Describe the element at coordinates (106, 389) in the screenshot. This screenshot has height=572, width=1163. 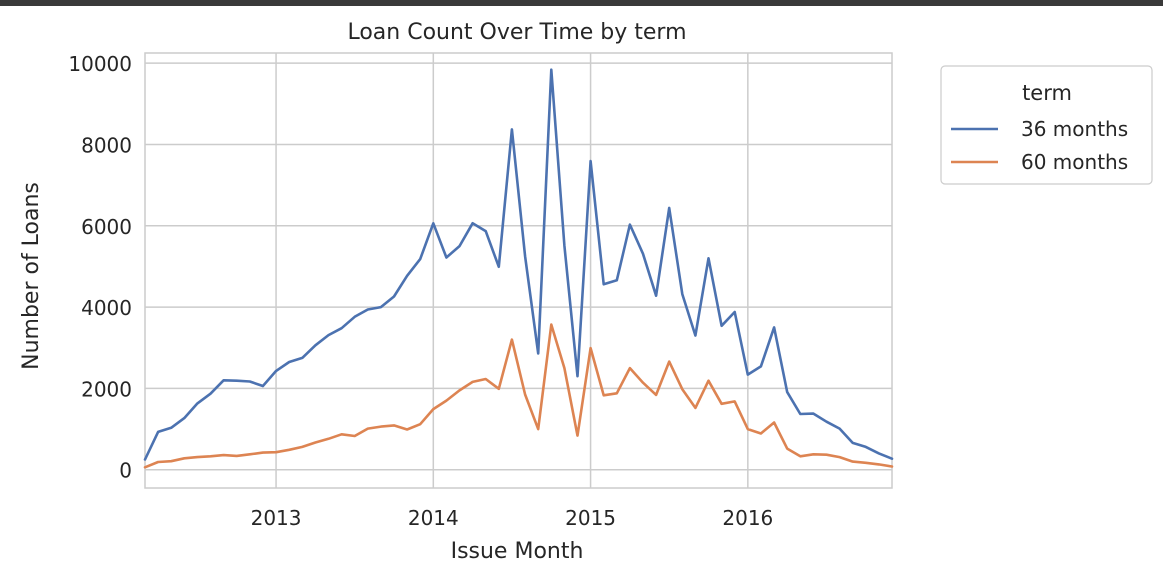
I see `y-tick-label: 2000` at that location.